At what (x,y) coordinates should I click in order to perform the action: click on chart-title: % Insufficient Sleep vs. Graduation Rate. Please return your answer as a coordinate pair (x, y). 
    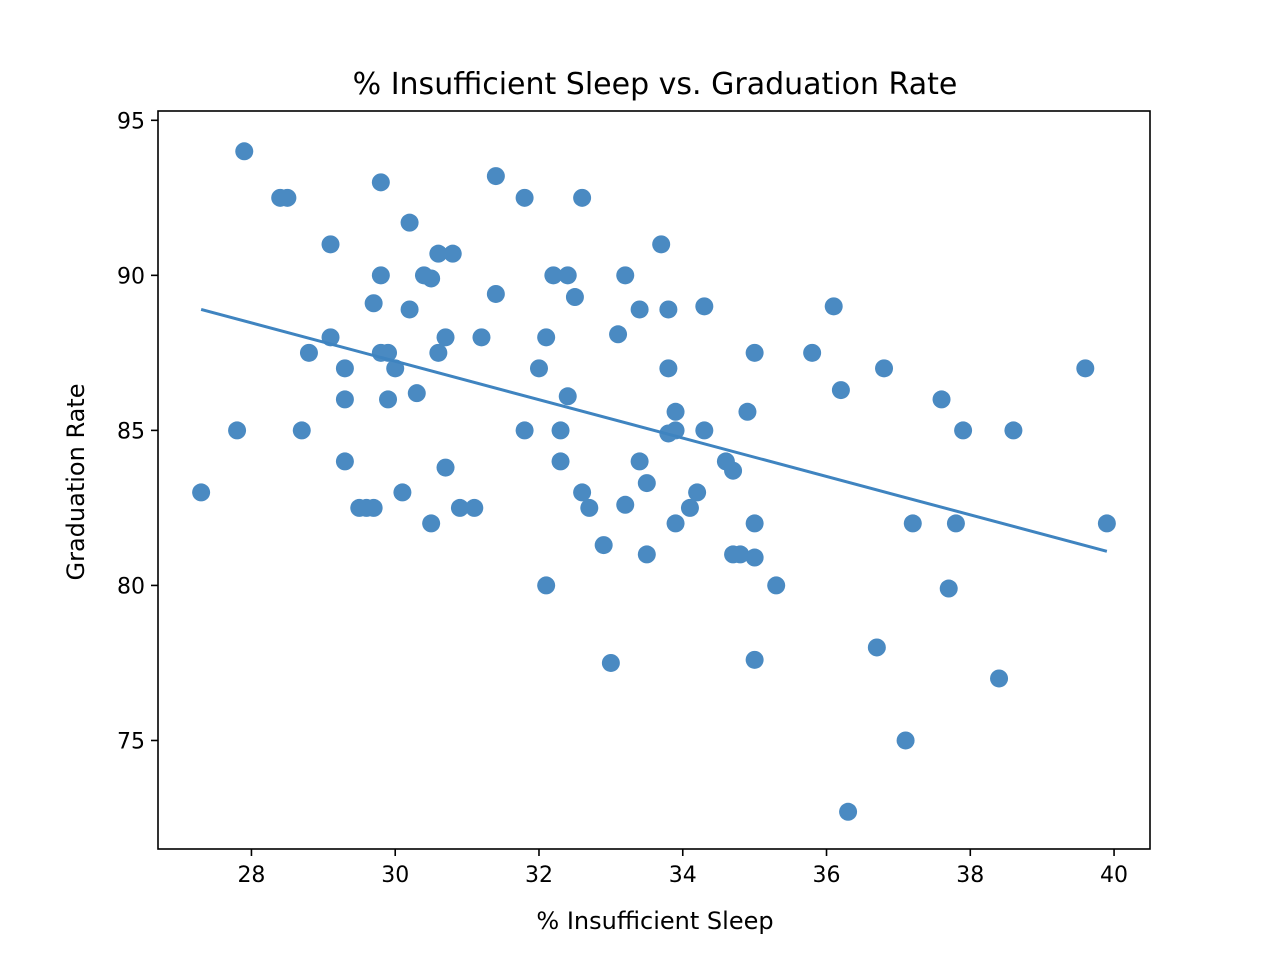
    Looking at the image, I should click on (655, 84).